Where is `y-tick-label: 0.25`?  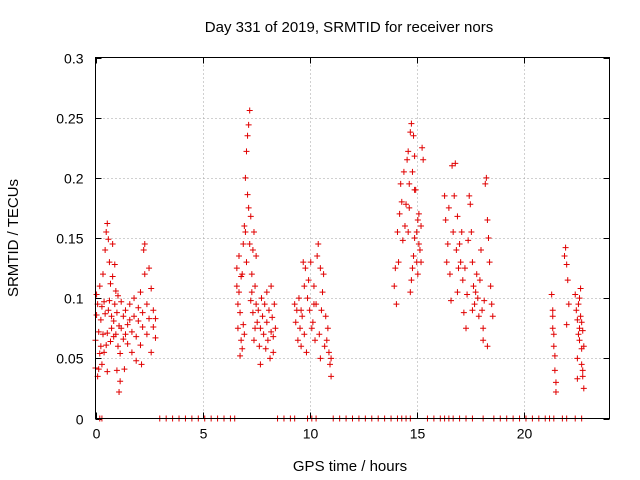 y-tick-label: 0.25 is located at coordinates (69, 119).